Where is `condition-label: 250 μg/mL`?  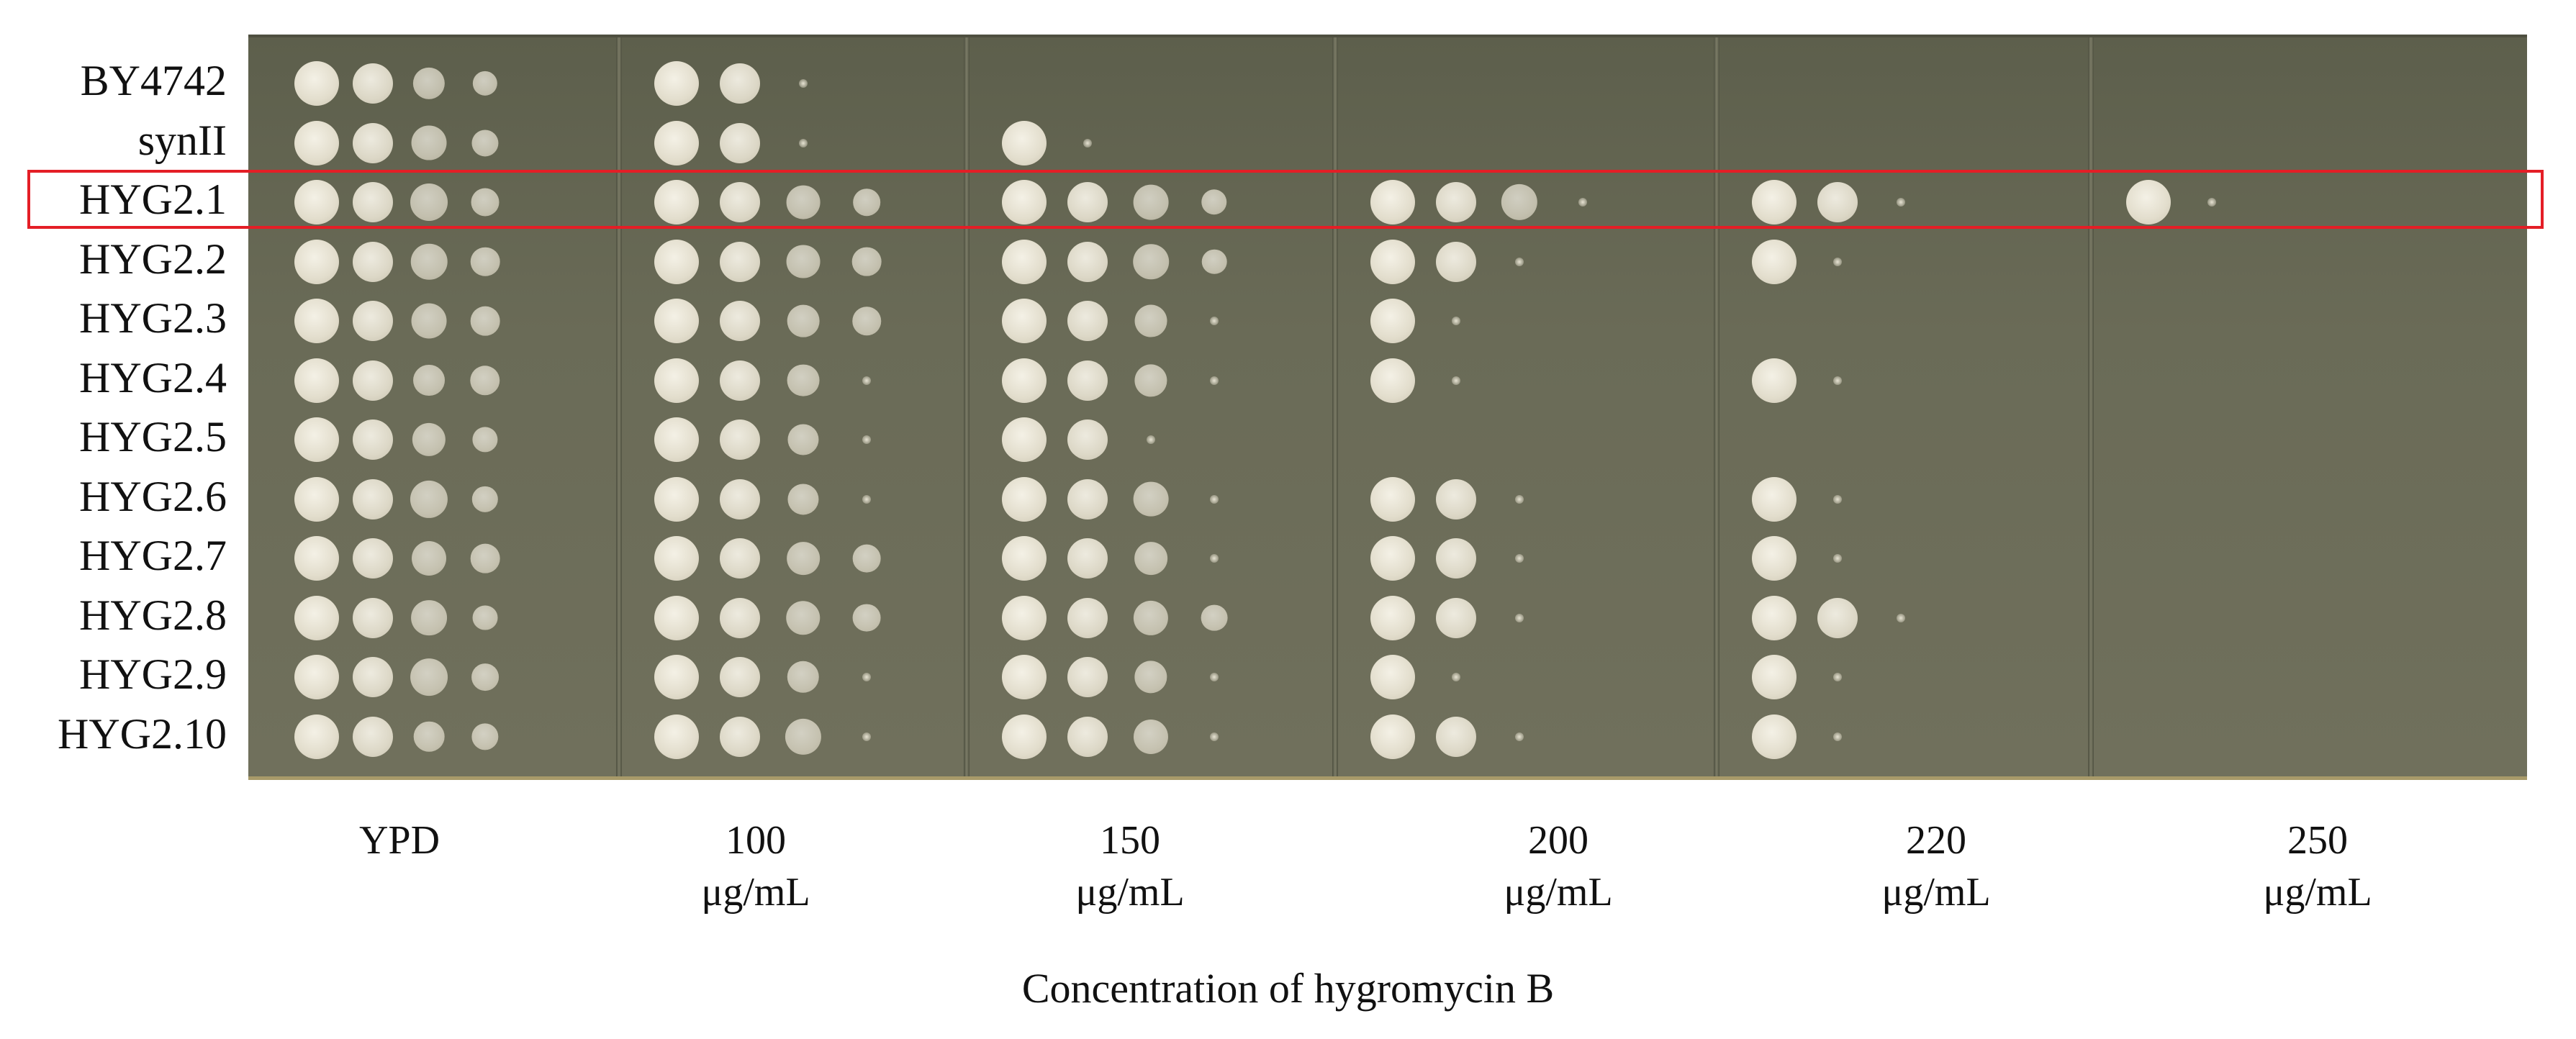
condition-label: 250 μg/mL is located at coordinates (2317, 866).